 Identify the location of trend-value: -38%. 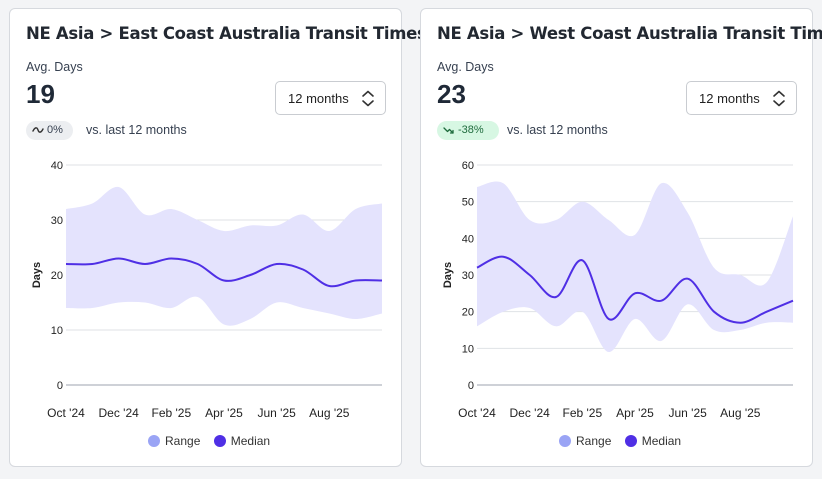
(471, 130).